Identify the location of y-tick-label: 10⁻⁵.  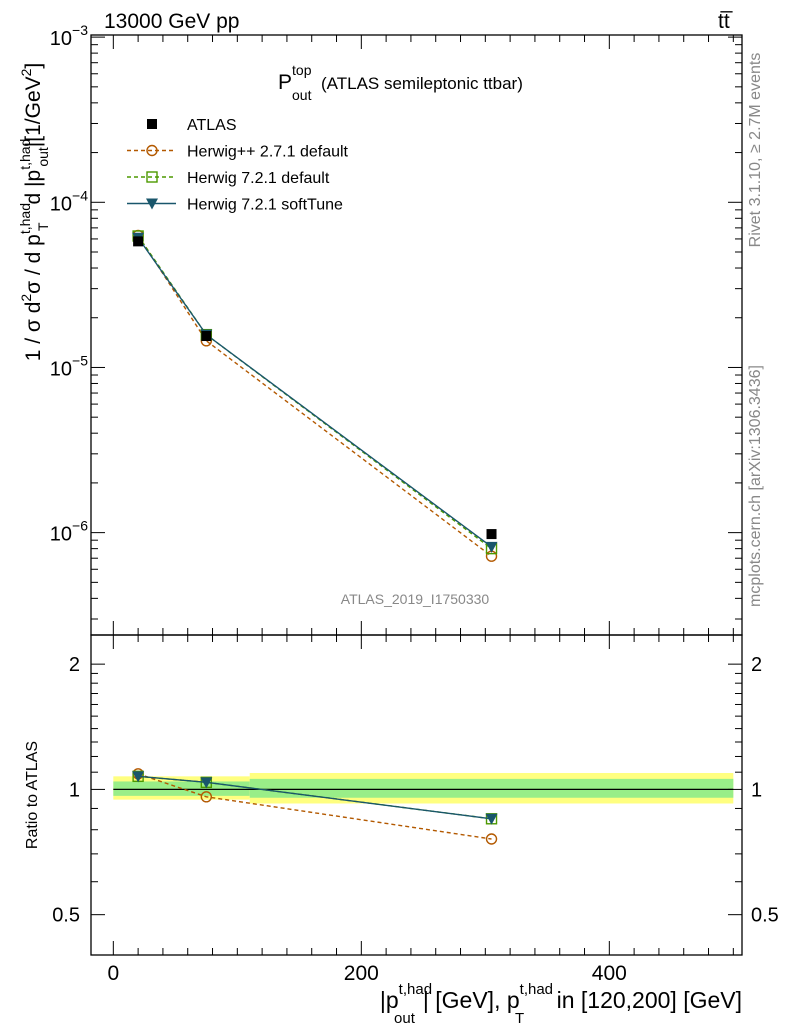
(69, 366).